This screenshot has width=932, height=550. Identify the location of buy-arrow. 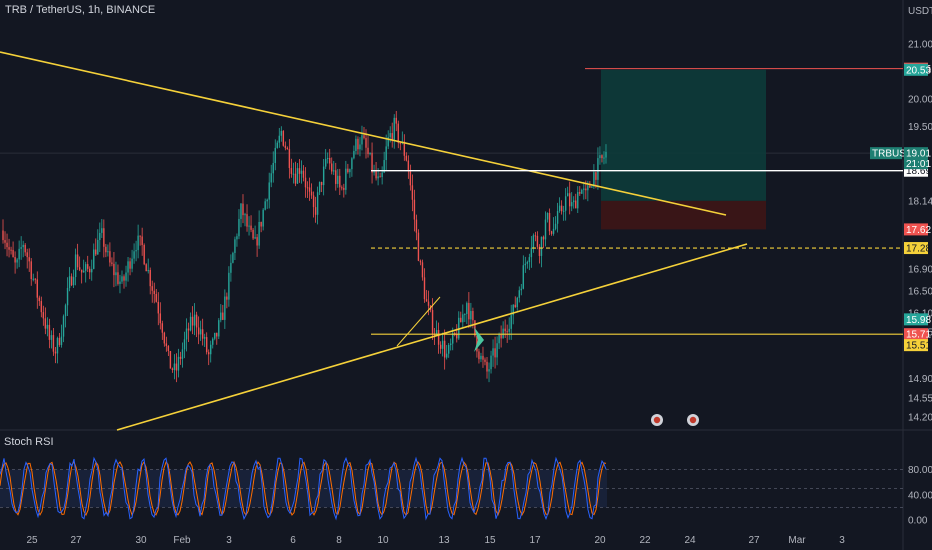
(479, 339).